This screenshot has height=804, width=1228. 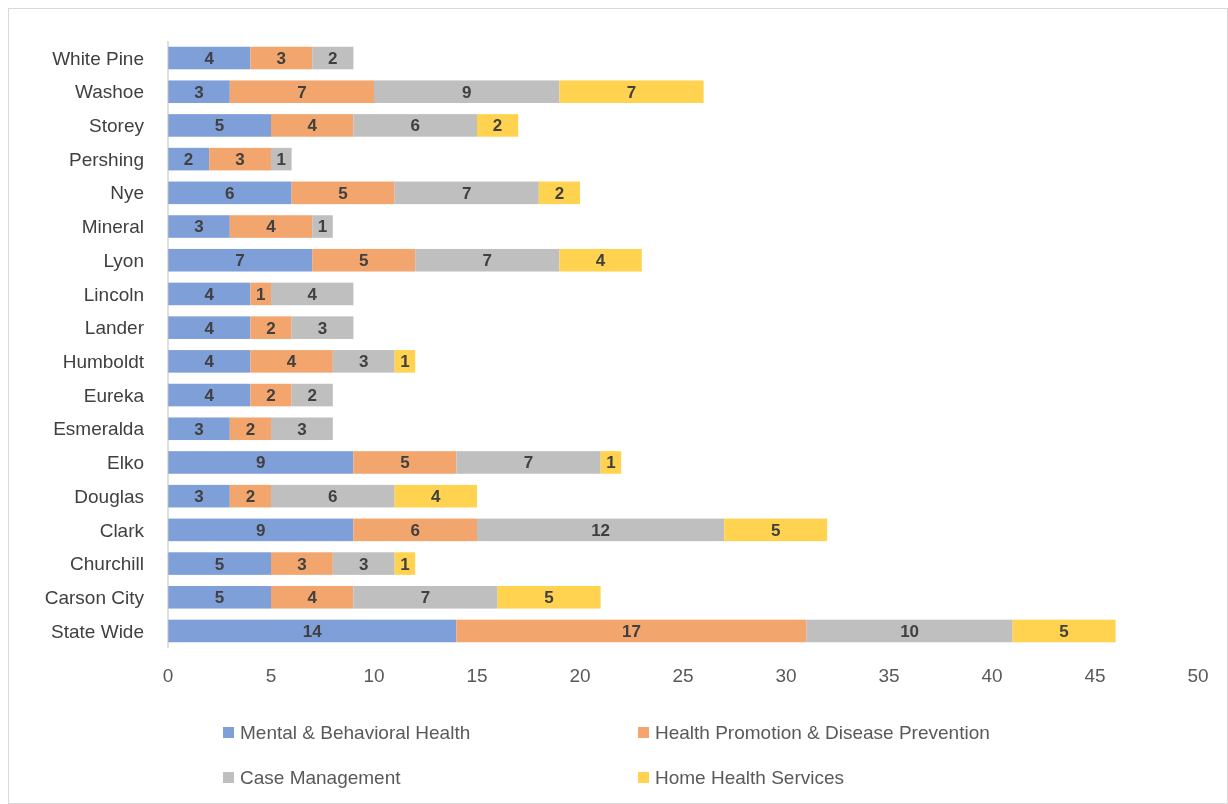 I want to click on x-tick-label: 30, so click(x=786, y=675).